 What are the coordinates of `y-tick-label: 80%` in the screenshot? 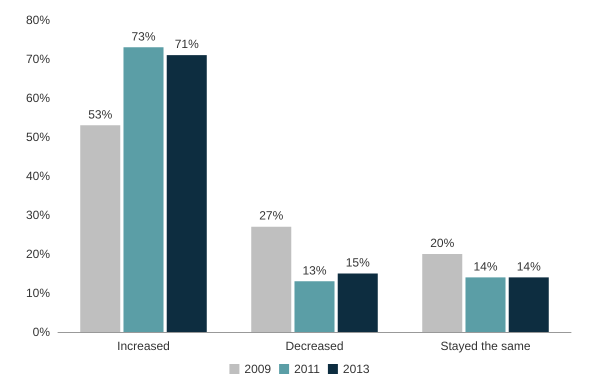 It's located at (38, 20).